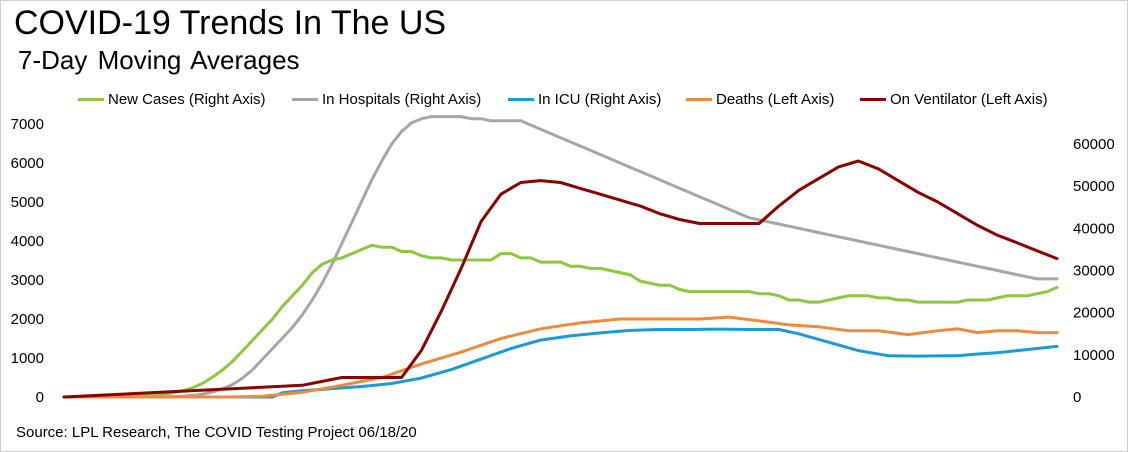  Describe the element at coordinates (27, 241) in the screenshot. I see `left-axis-tick-label: 4000` at that location.